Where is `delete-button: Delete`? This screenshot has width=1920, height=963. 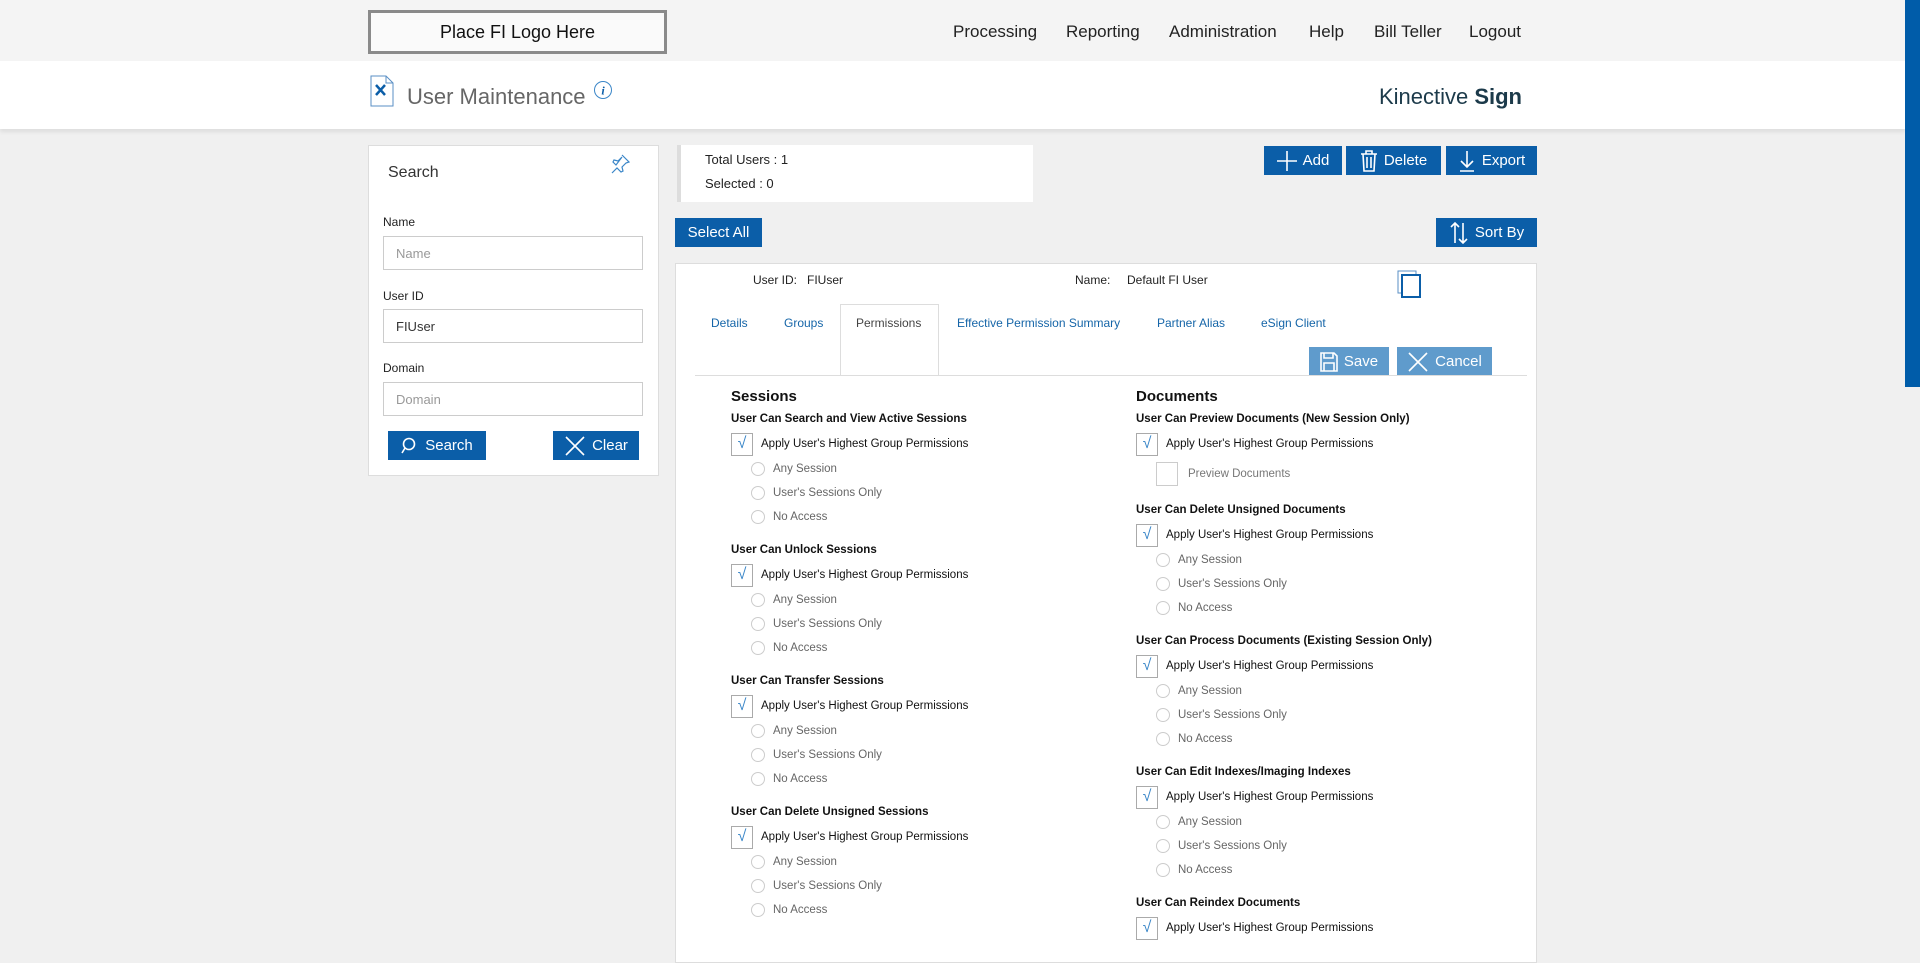
delete-button: Delete is located at coordinates (1393, 160).